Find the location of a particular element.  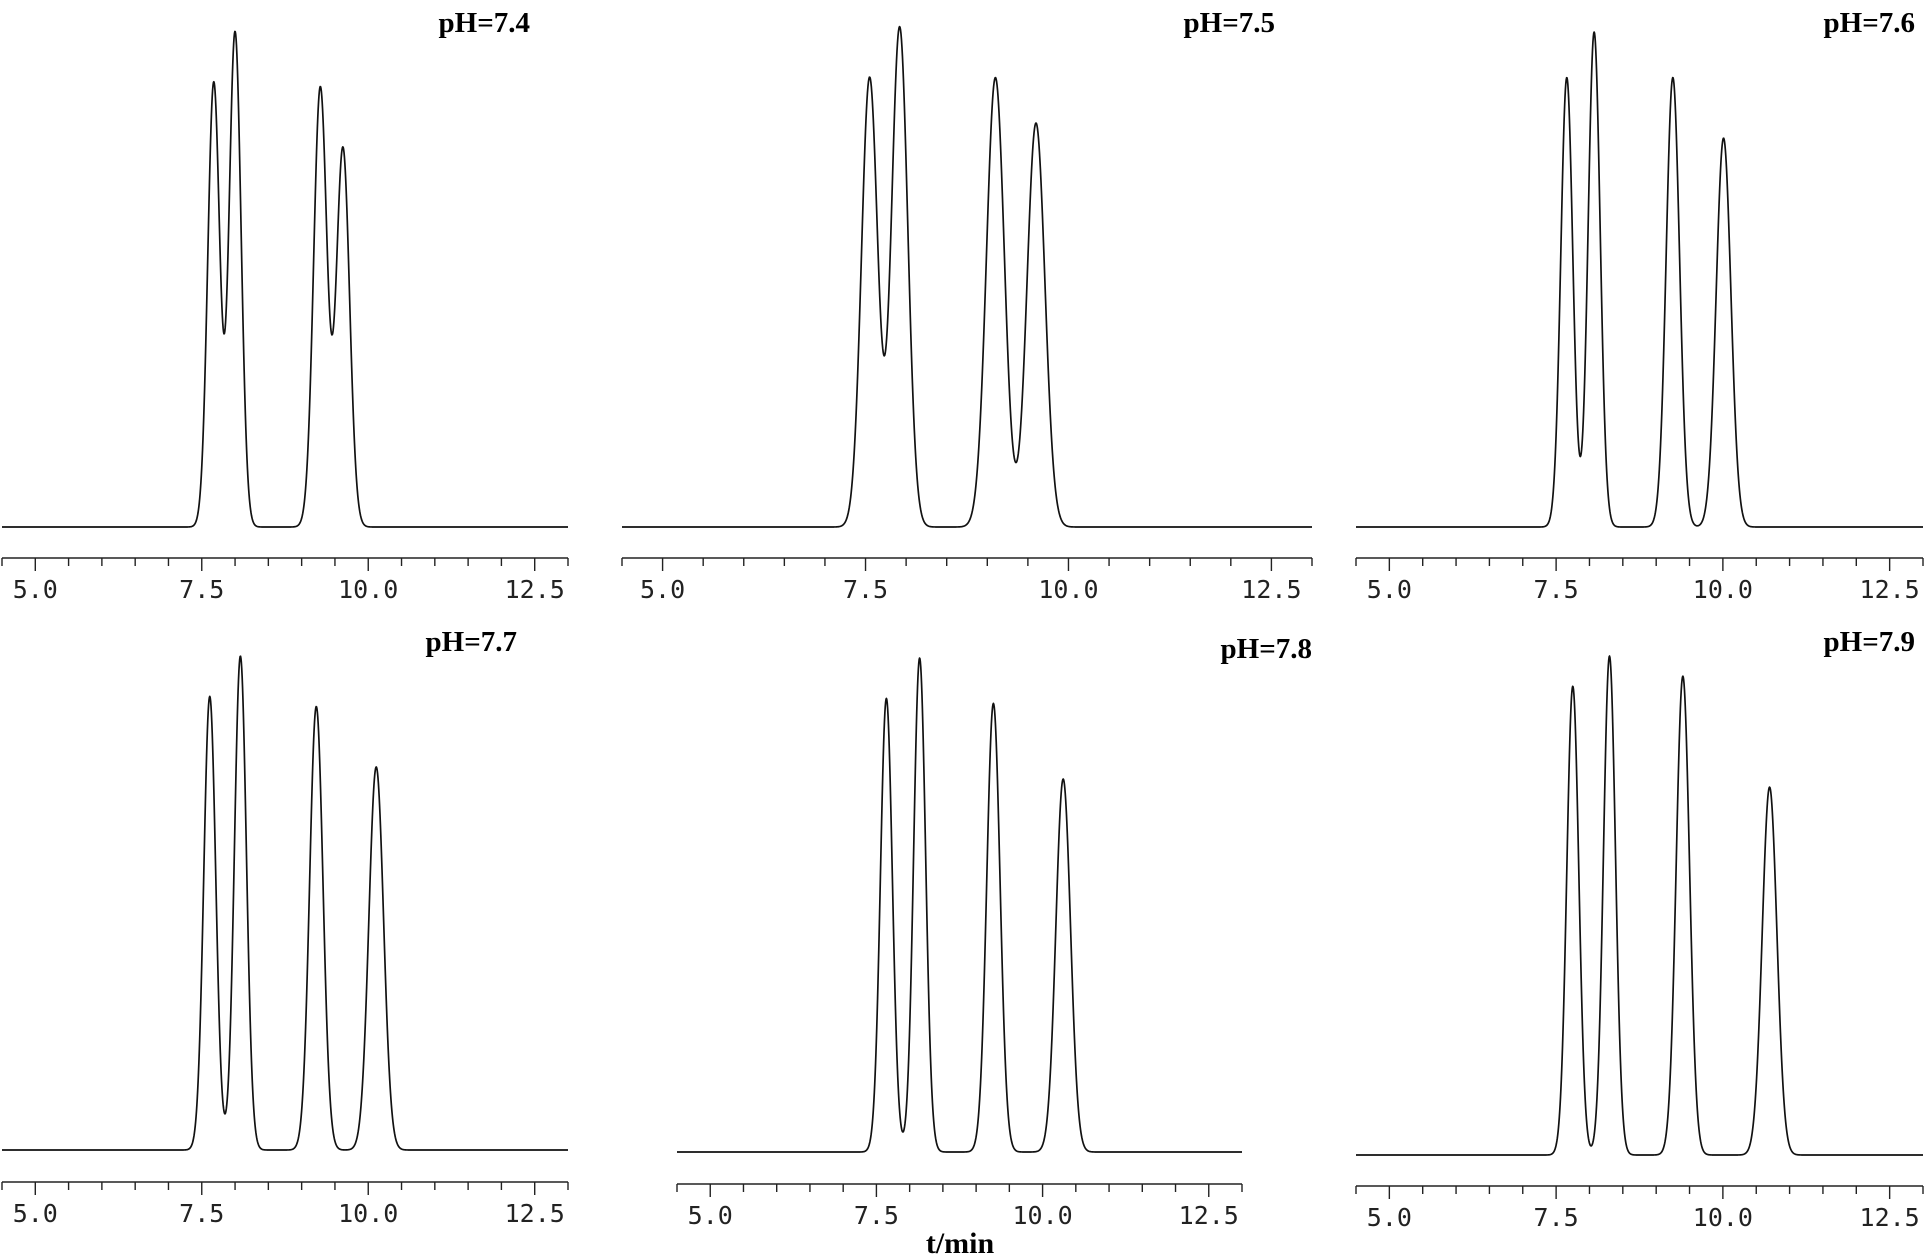

x-axis-label: t/min is located at coordinates (960, 1243).